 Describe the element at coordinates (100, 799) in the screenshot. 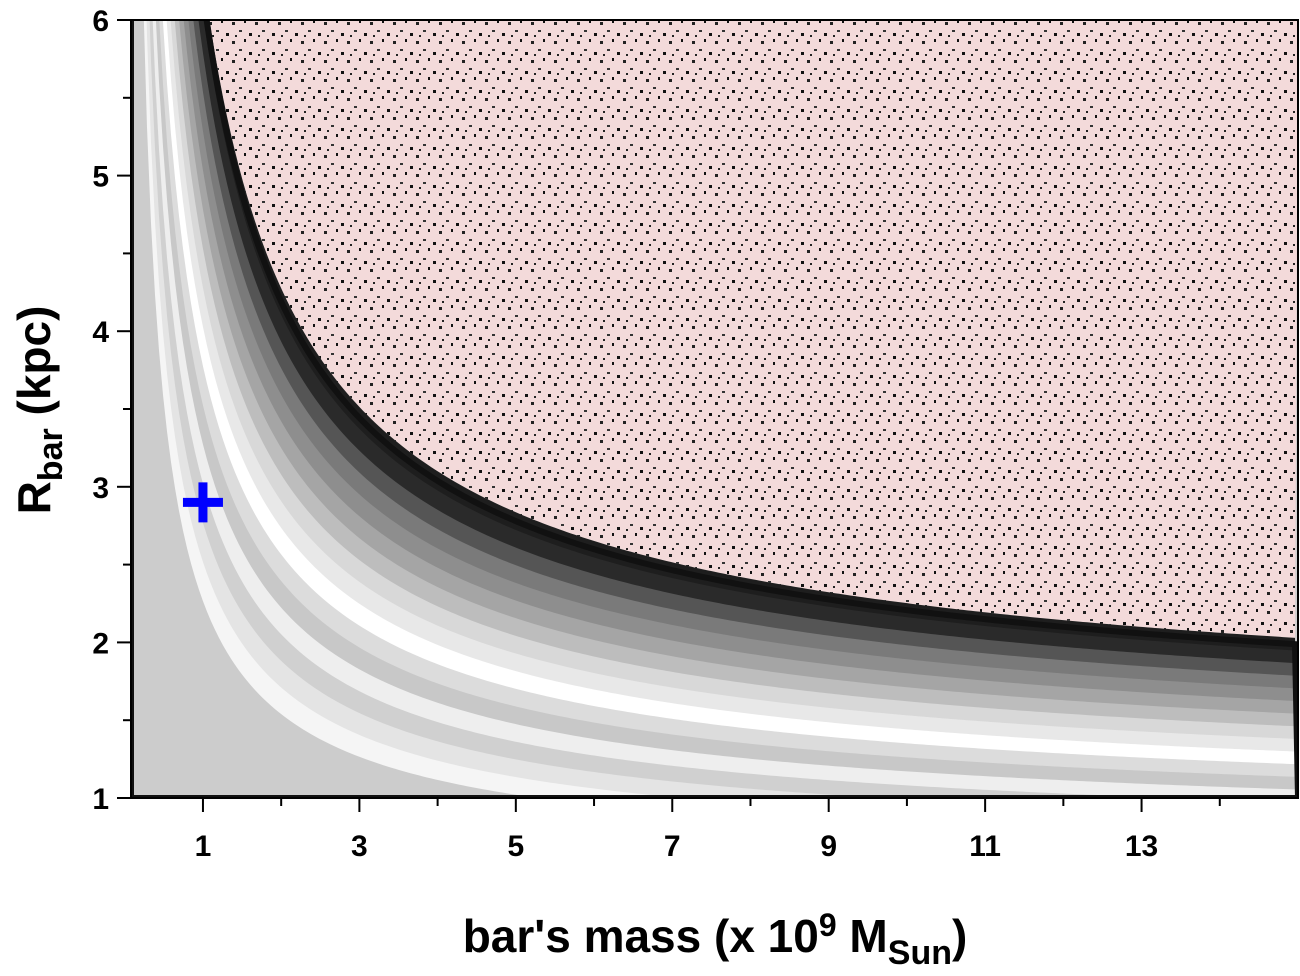

I see `y-tick-label: 1` at that location.